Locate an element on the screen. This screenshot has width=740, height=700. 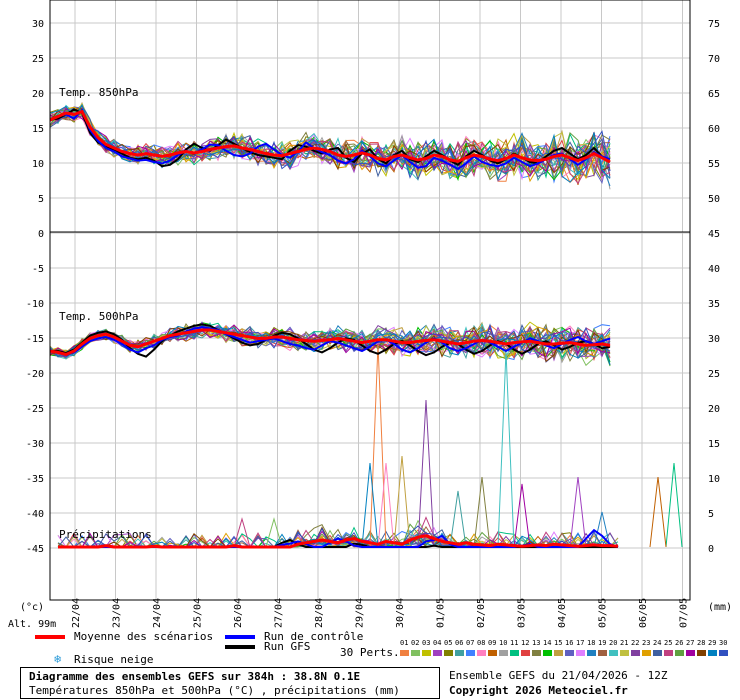
pert-number: 08 is located at coordinates (481, 643).